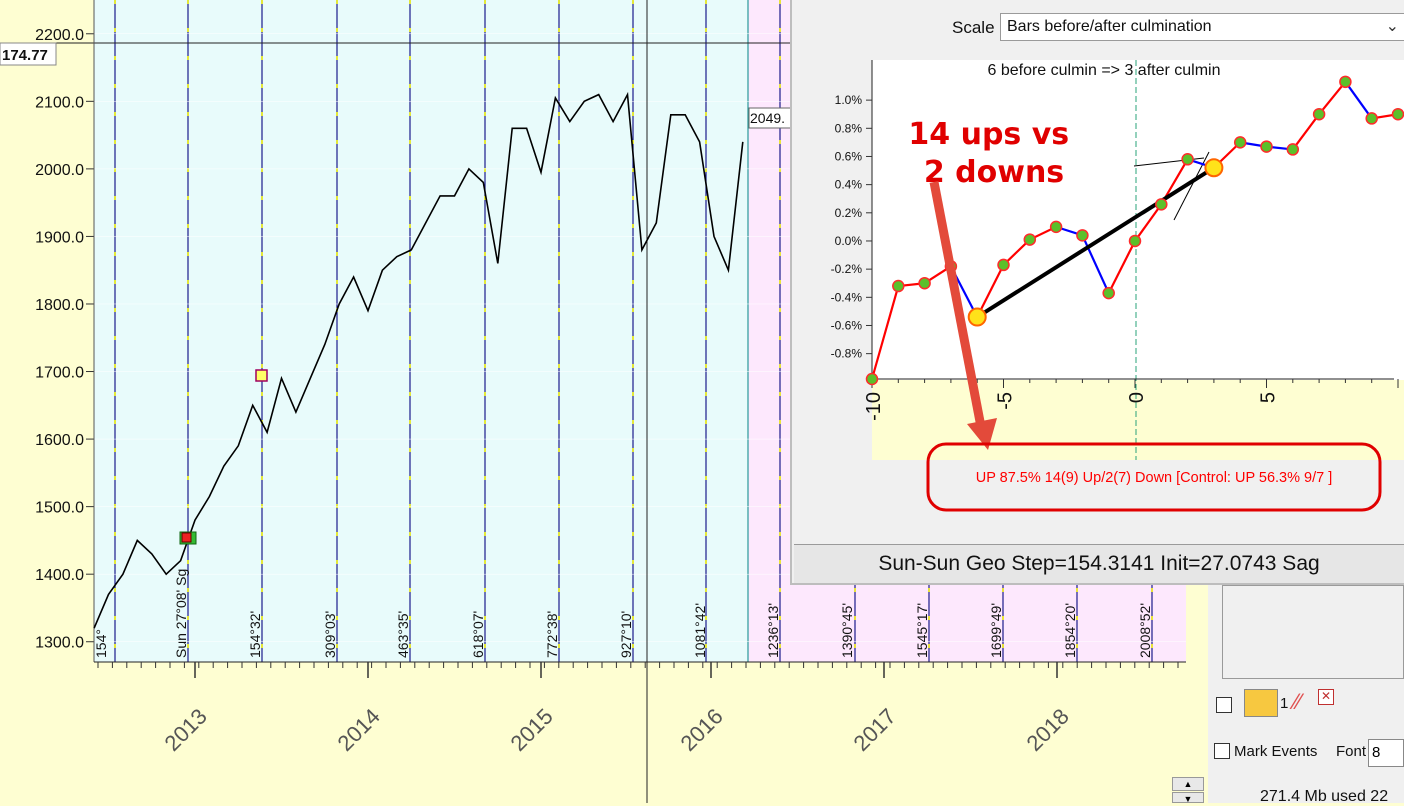  I want to click on inner-x-axis-band, so click(1138, 420).